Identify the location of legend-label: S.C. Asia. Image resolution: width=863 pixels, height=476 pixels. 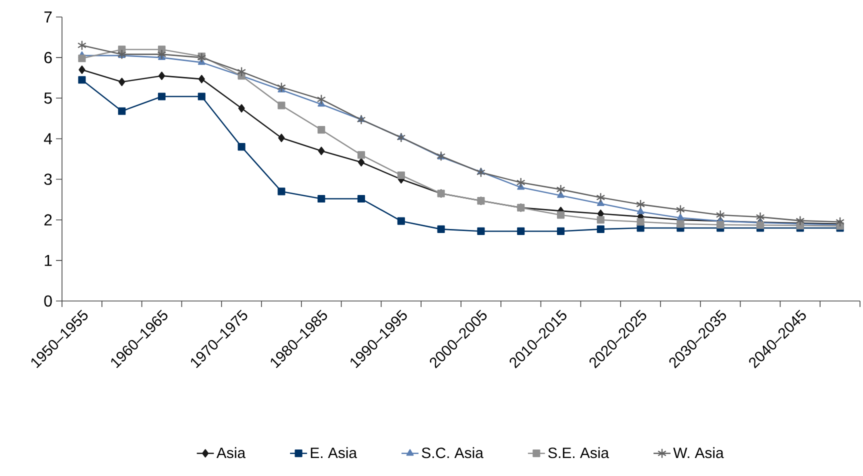
(453, 452).